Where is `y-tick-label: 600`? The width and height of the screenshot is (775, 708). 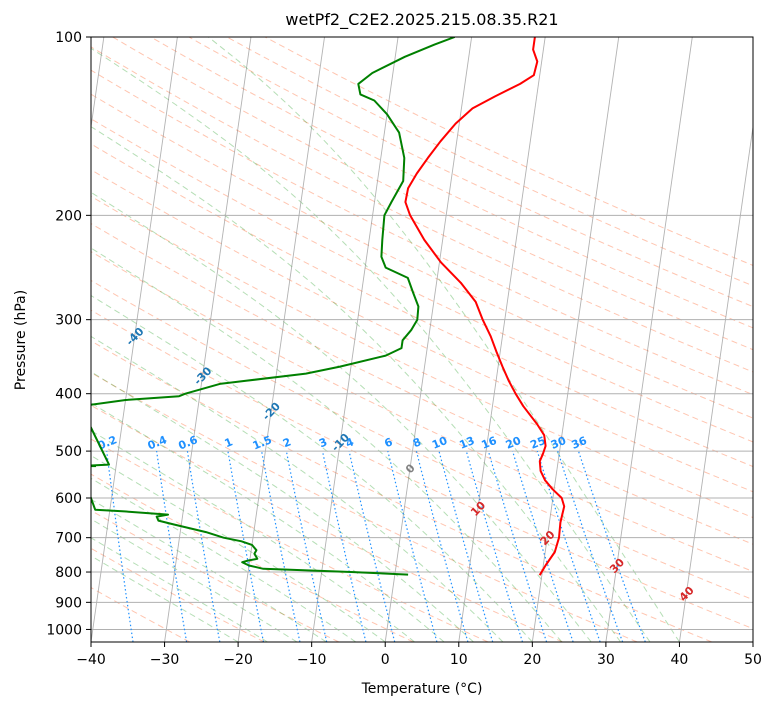
y-tick-label: 600 is located at coordinates (68, 499).